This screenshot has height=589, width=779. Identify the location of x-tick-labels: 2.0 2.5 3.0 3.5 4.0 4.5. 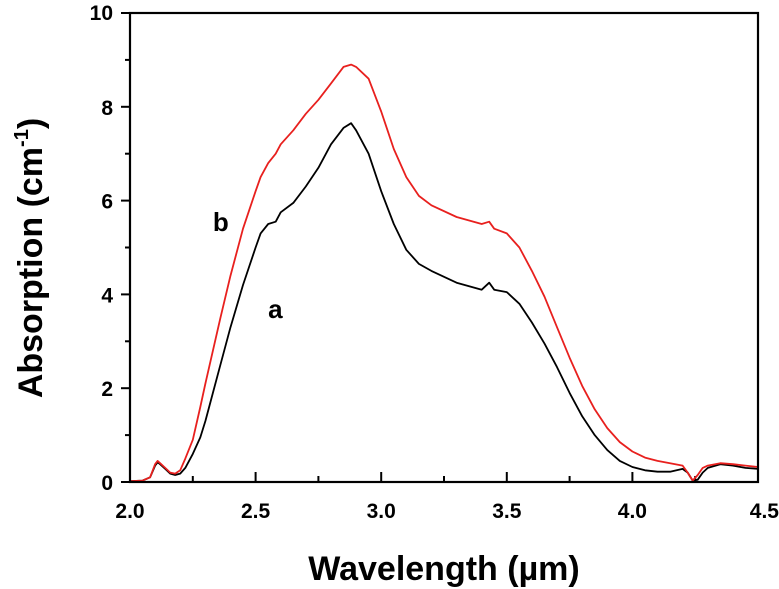
(447, 511).